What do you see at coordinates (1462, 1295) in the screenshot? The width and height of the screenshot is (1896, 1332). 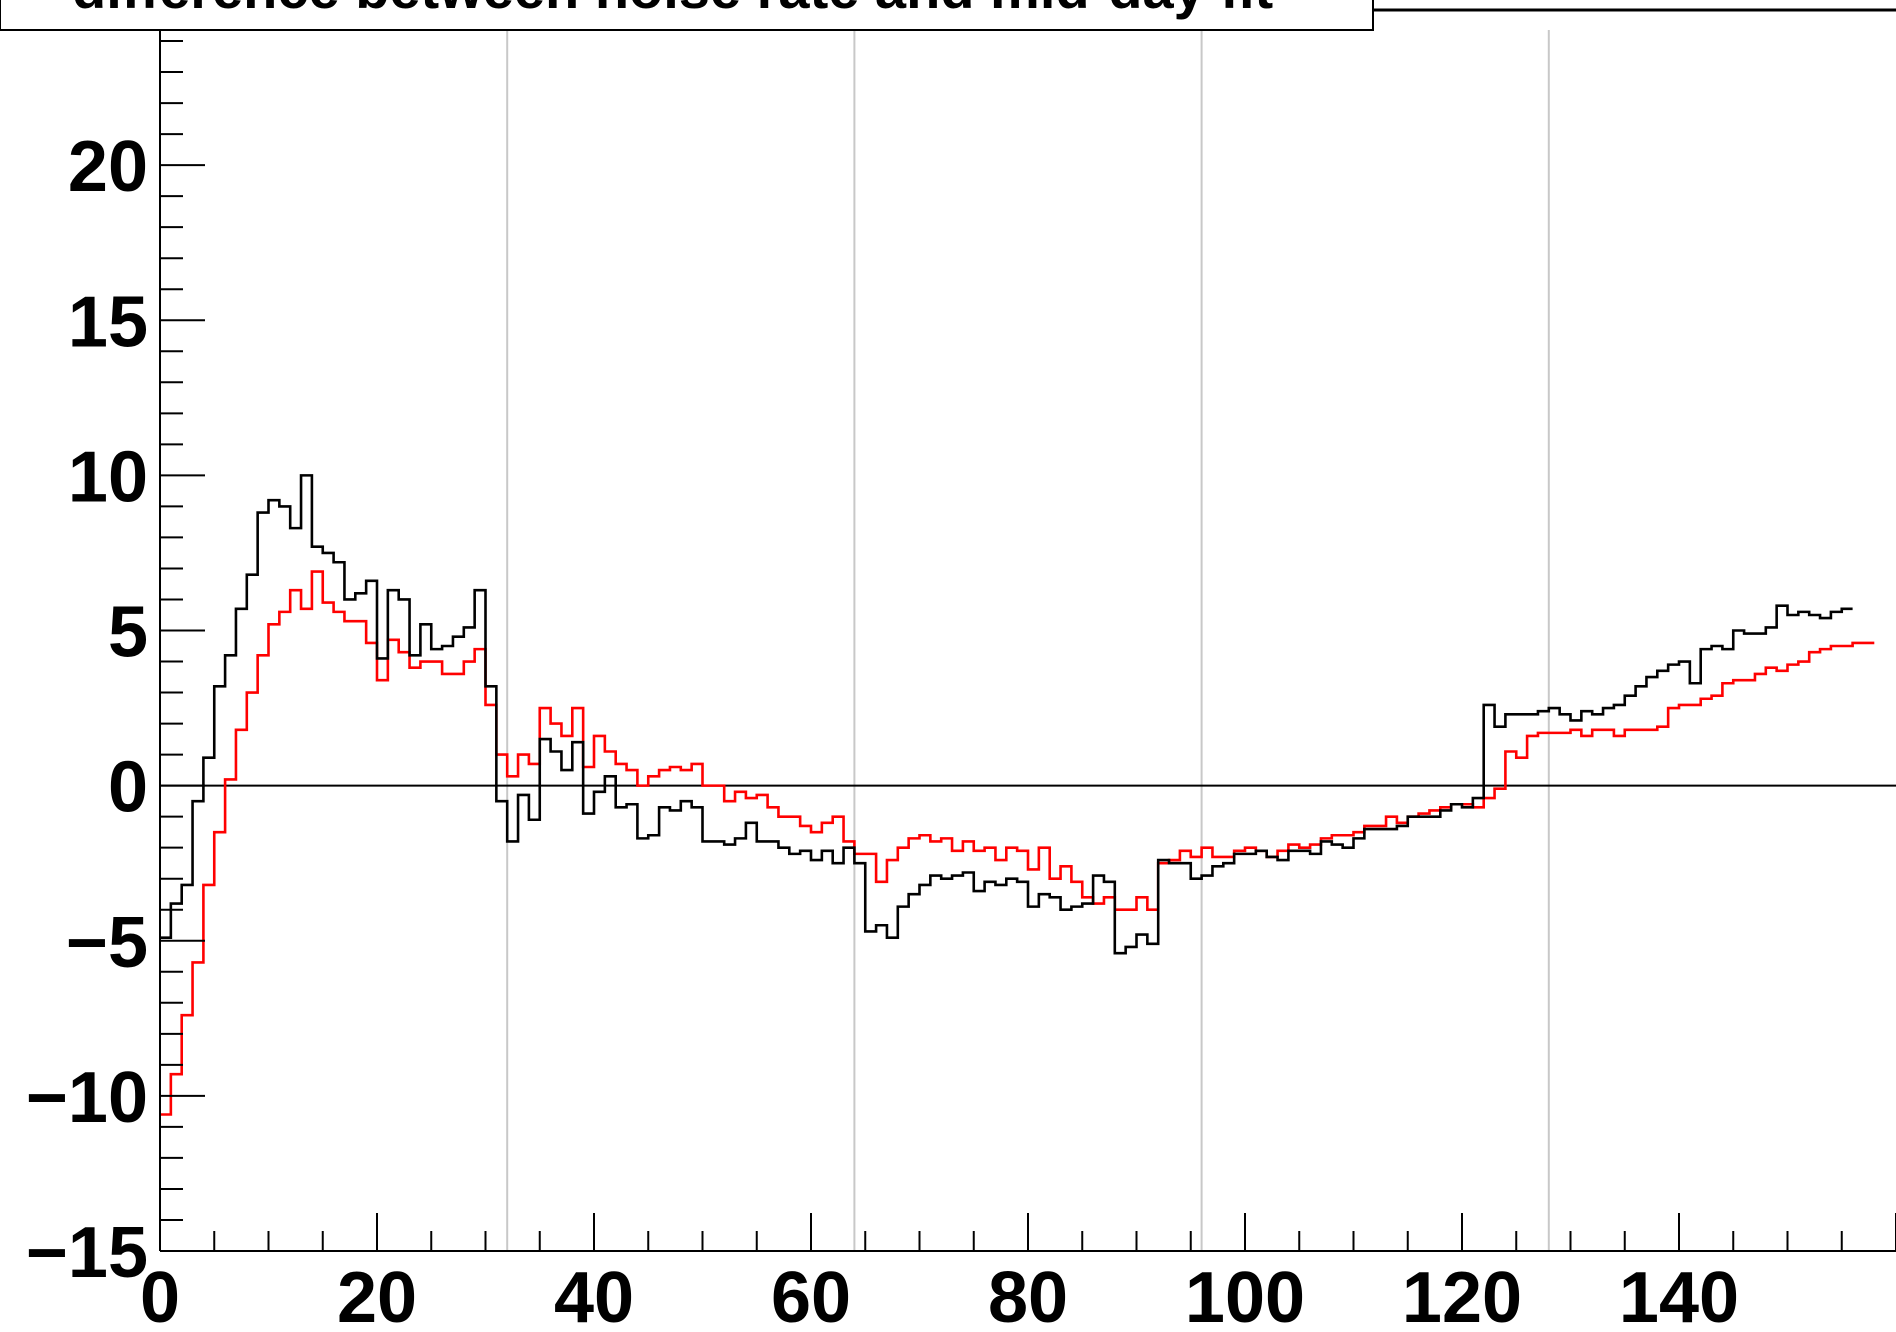 I see `x-tick-label: 120` at bounding box center [1462, 1295].